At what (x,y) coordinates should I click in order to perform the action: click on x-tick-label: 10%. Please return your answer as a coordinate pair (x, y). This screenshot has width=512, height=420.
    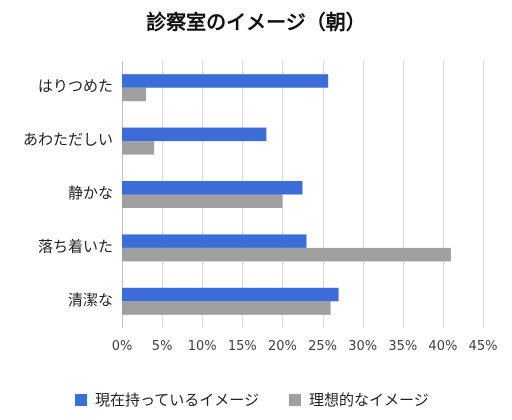
    Looking at the image, I should click on (202, 346).